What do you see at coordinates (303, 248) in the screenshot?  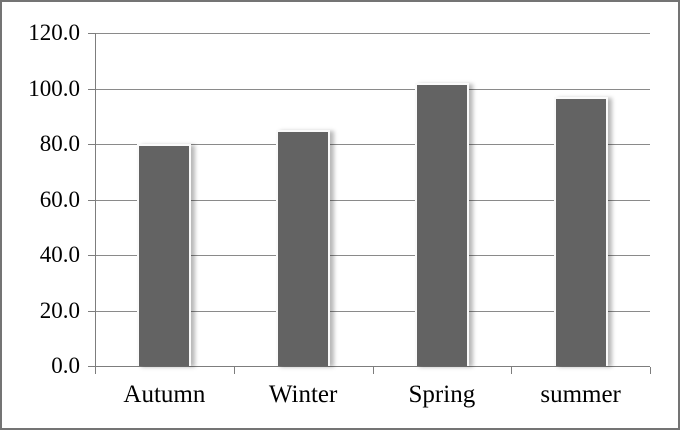 I see `bar-winter` at bounding box center [303, 248].